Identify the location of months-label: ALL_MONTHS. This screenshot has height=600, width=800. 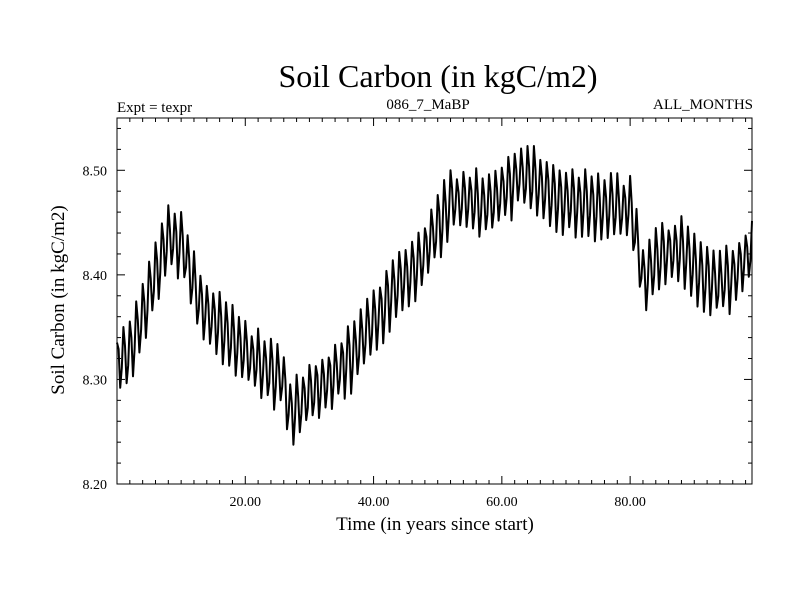
(703, 105).